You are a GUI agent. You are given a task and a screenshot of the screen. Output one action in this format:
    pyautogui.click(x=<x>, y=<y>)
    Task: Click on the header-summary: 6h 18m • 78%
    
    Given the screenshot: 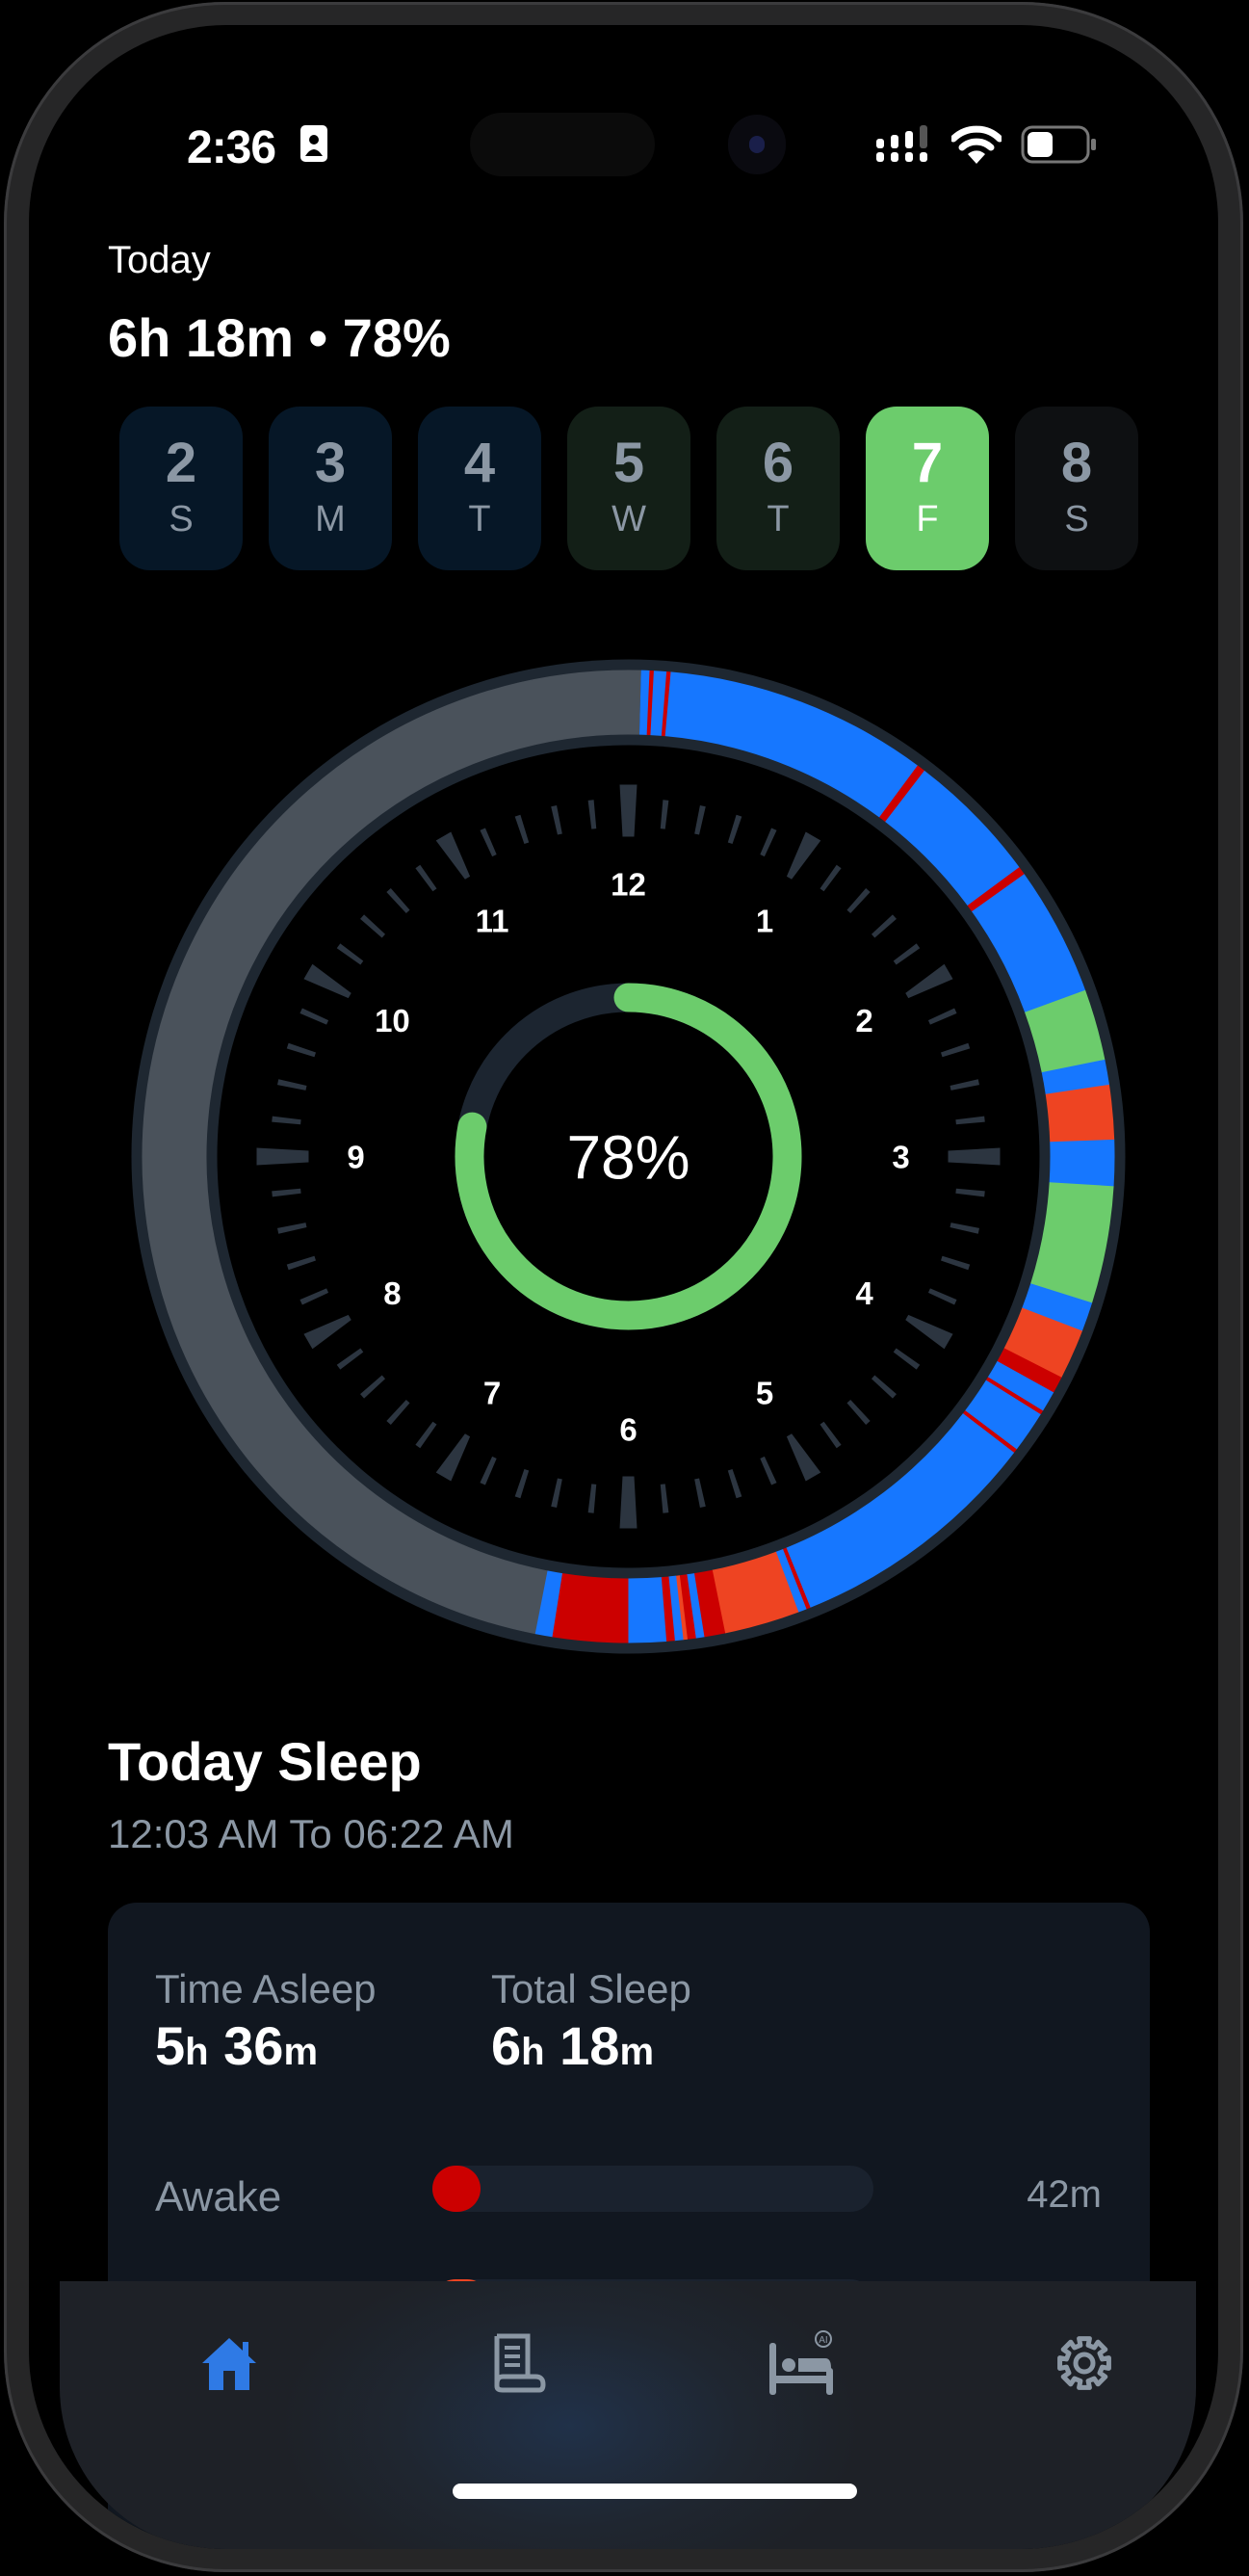 What is the action you would take?
    pyautogui.click(x=280, y=337)
    